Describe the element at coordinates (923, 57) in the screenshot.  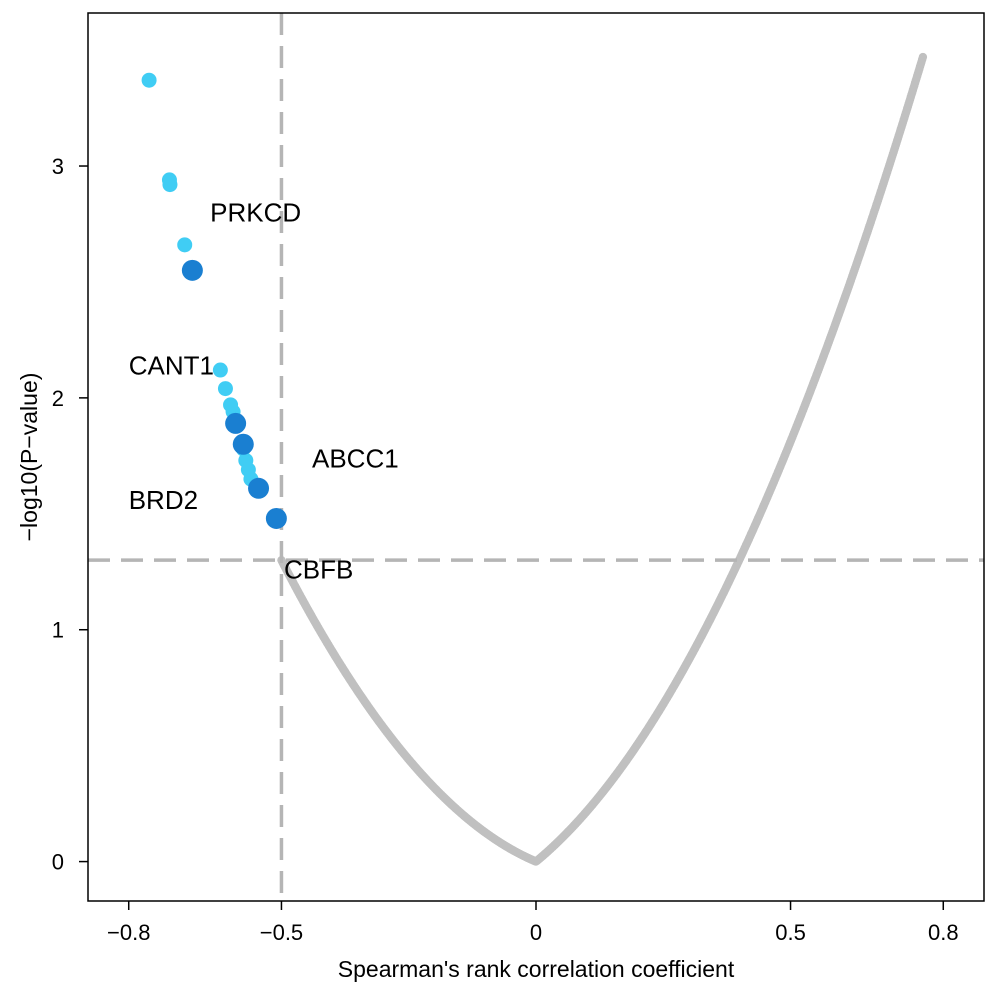
I see `background-point` at that location.